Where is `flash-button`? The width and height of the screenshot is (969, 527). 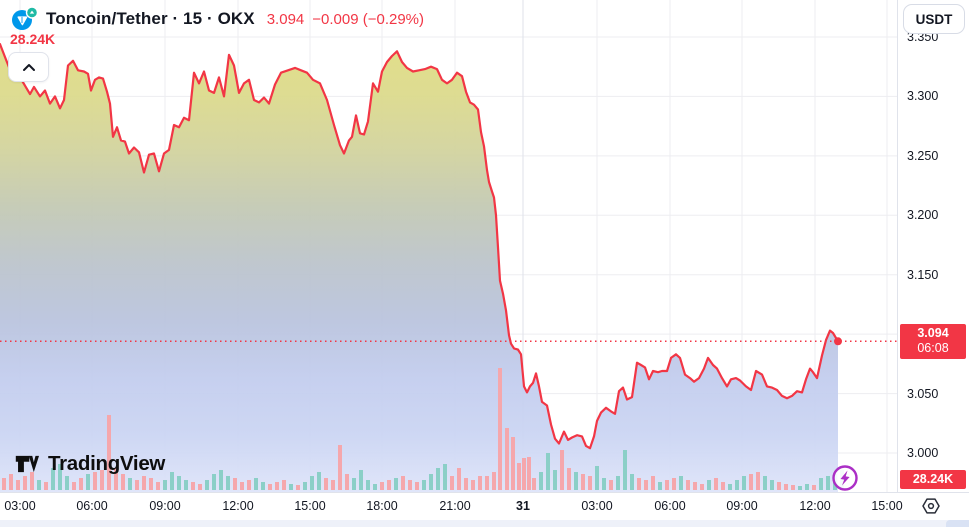 flash-button is located at coordinates (845, 478).